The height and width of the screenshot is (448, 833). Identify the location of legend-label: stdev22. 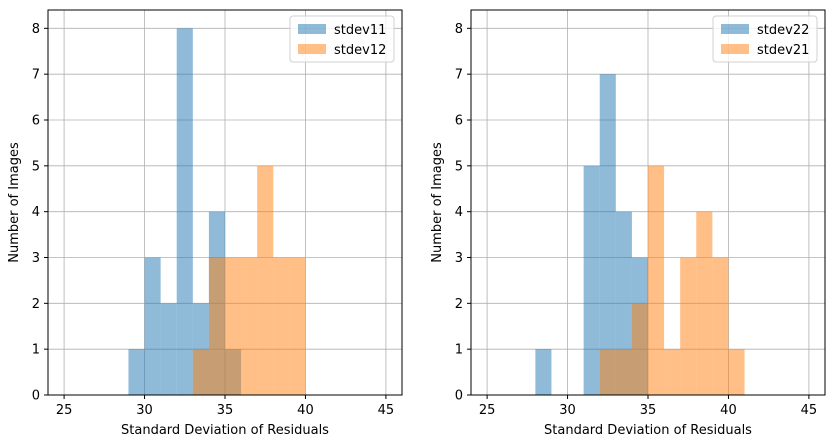
(783, 30).